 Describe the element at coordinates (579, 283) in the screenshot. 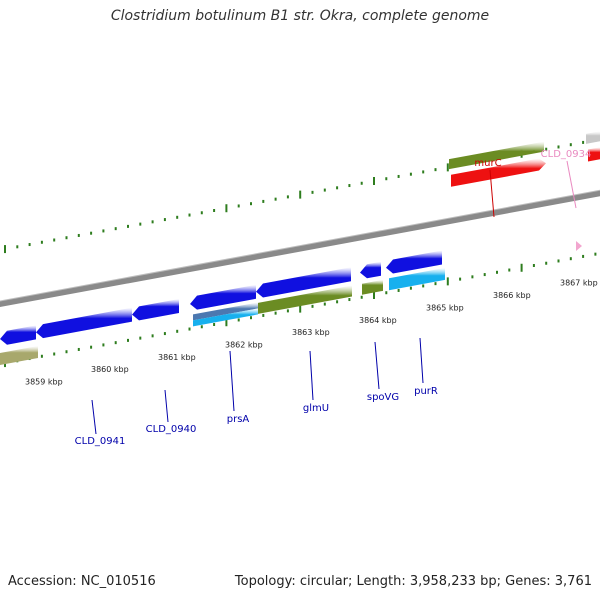

I see `kbp-label: 3867 kbp` at that location.